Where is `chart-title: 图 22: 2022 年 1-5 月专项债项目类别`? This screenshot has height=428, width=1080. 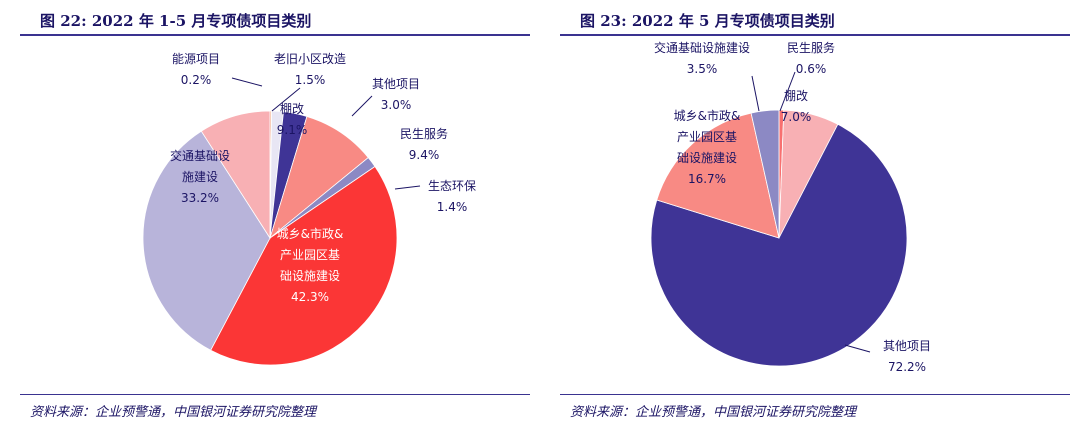
chart-title: 图 22: 2022 年 1-5 月专项债项目类别 is located at coordinates (176, 21).